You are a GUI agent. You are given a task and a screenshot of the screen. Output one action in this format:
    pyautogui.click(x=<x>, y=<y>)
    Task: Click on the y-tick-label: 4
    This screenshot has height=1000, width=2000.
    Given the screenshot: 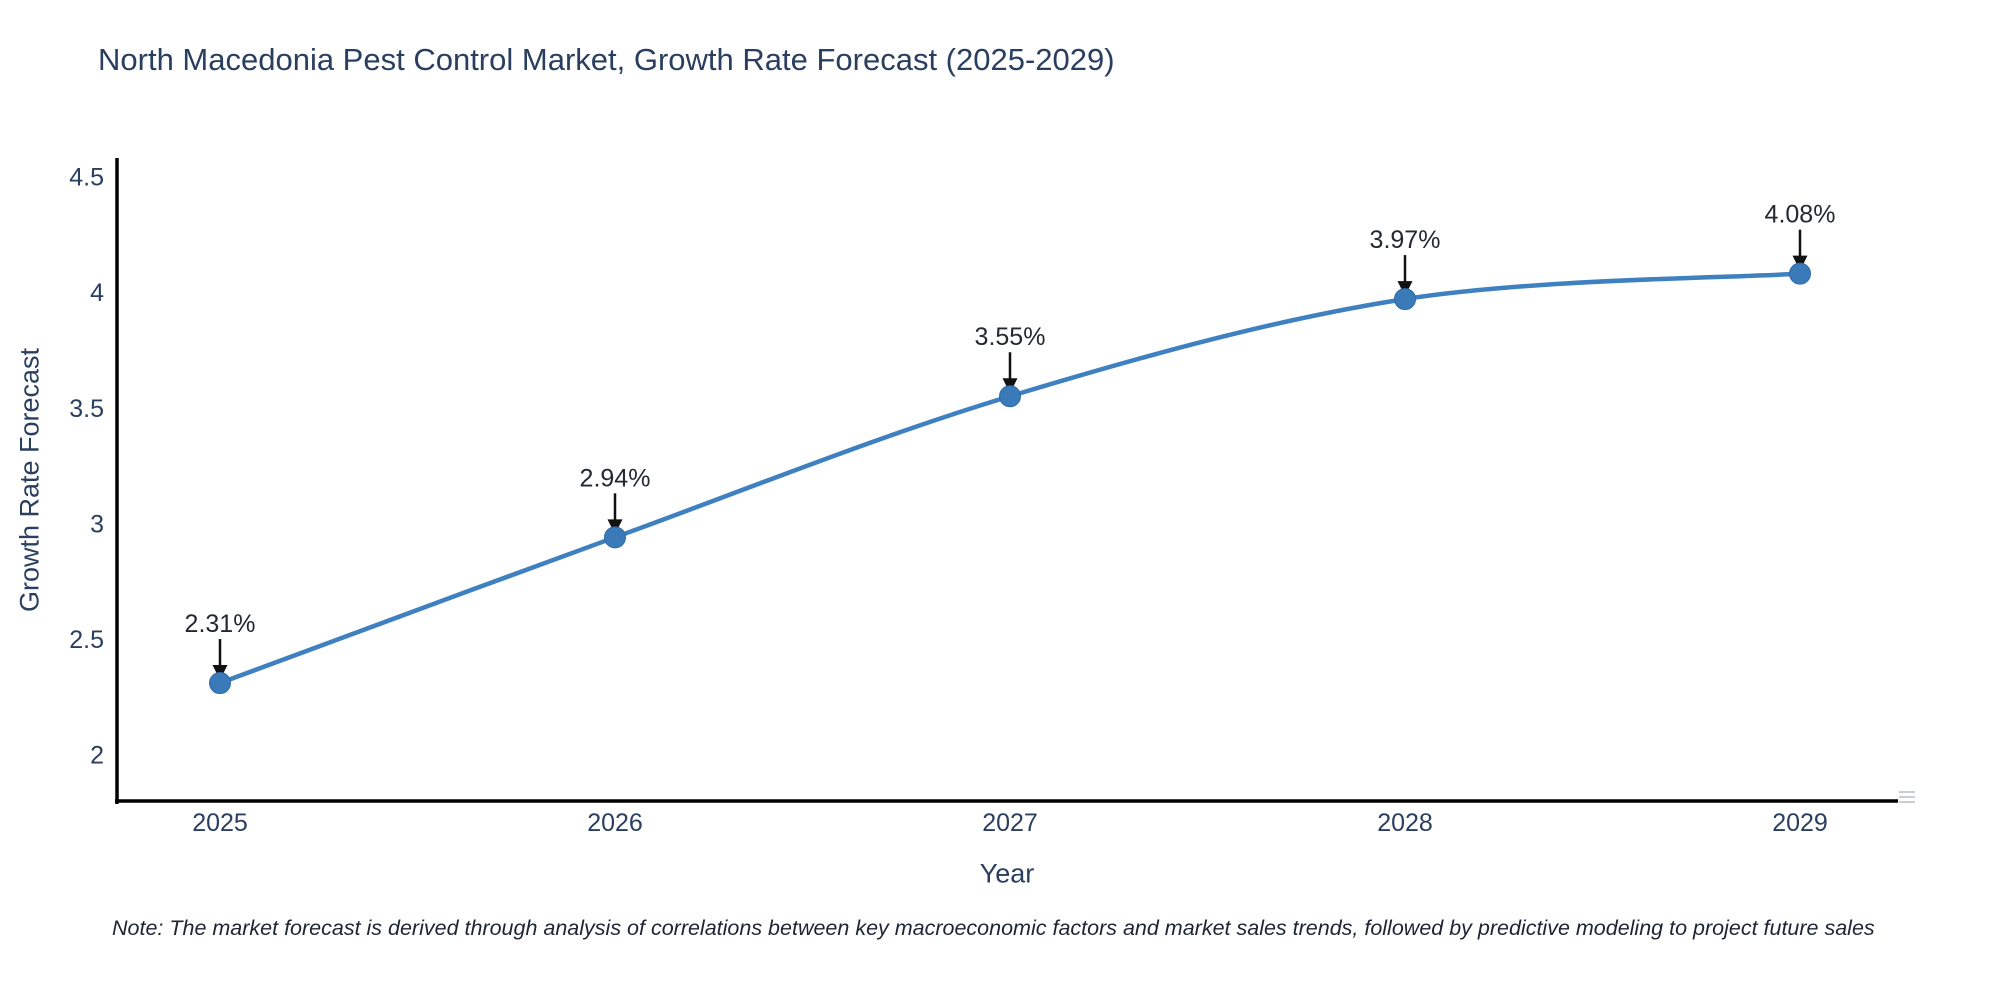 What is the action you would take?
    pyautogui.click(x=97, y=293)
    